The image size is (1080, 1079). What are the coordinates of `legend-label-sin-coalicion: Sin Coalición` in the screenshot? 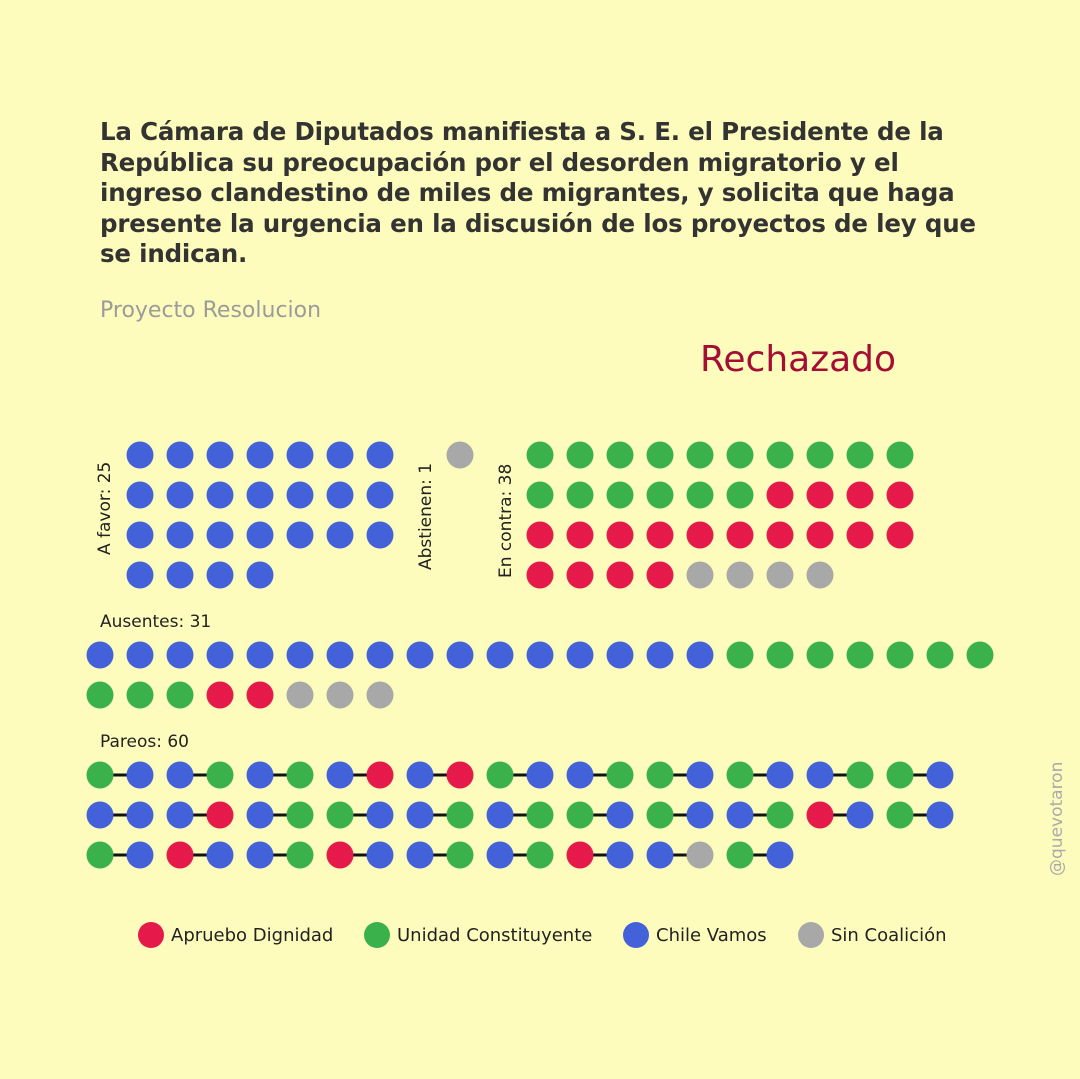 It's located at (889, 935).